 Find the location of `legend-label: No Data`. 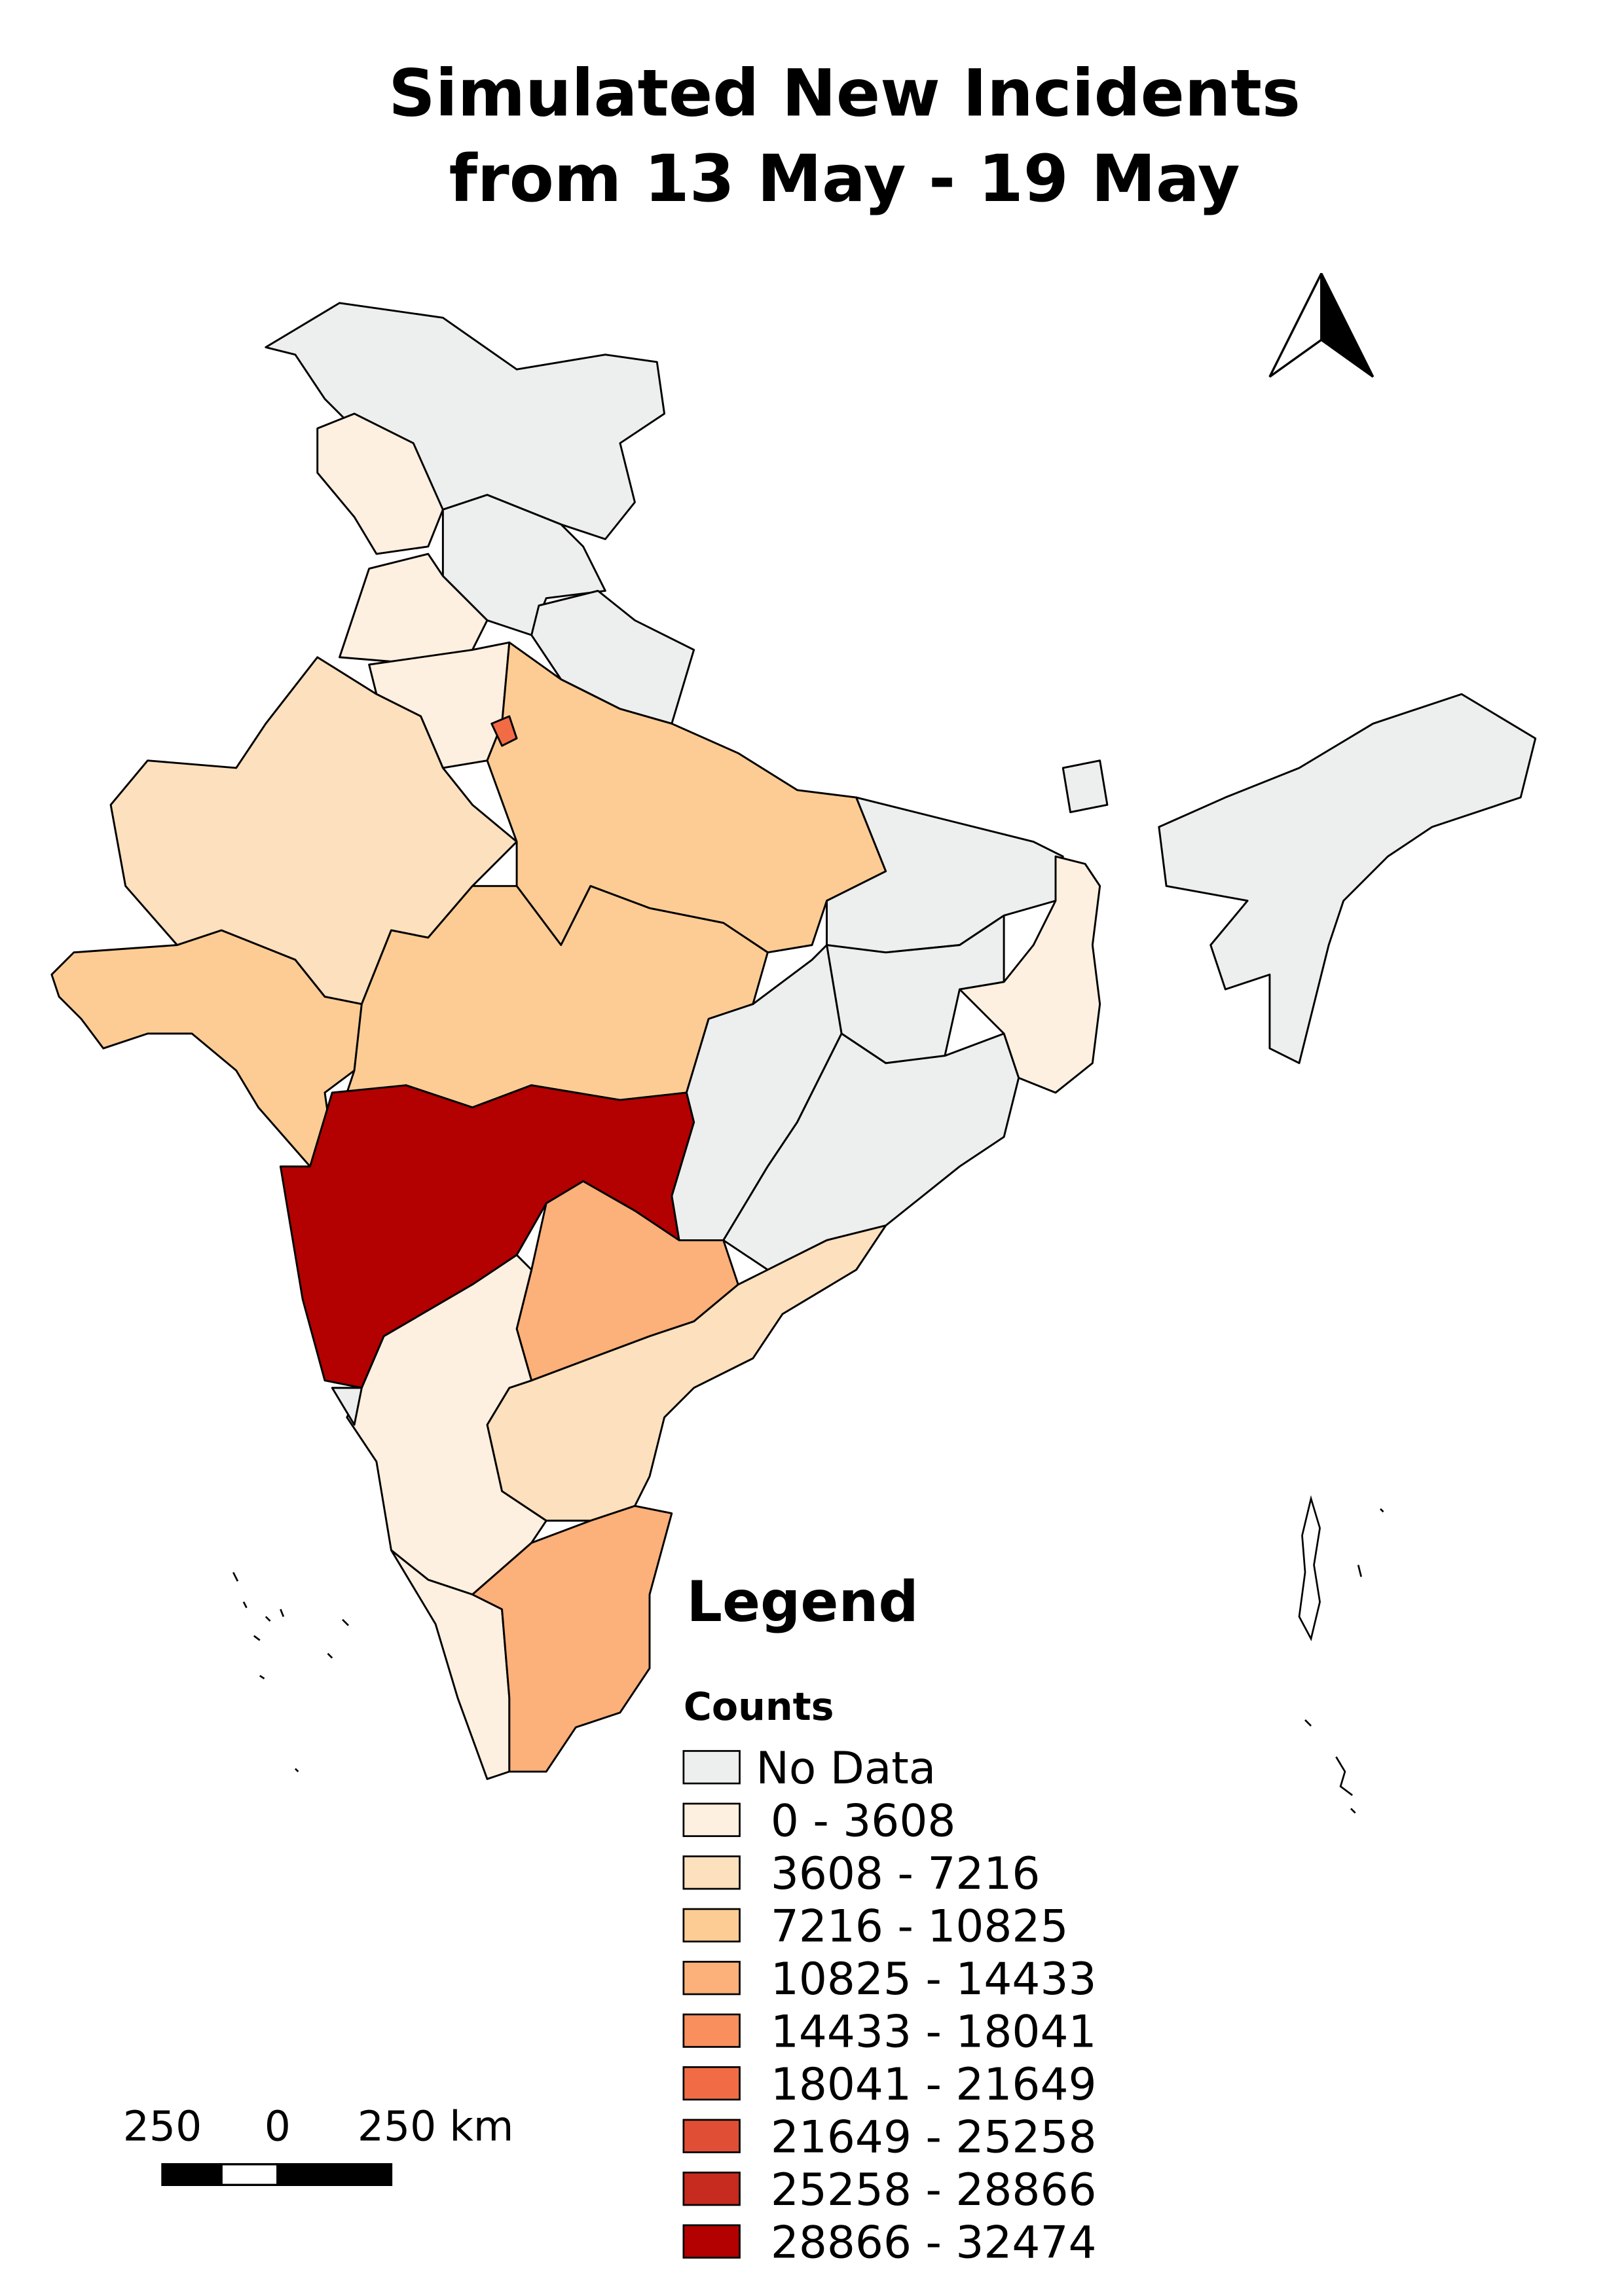

legend-label: No Data is located at coordinates (846, 1768).